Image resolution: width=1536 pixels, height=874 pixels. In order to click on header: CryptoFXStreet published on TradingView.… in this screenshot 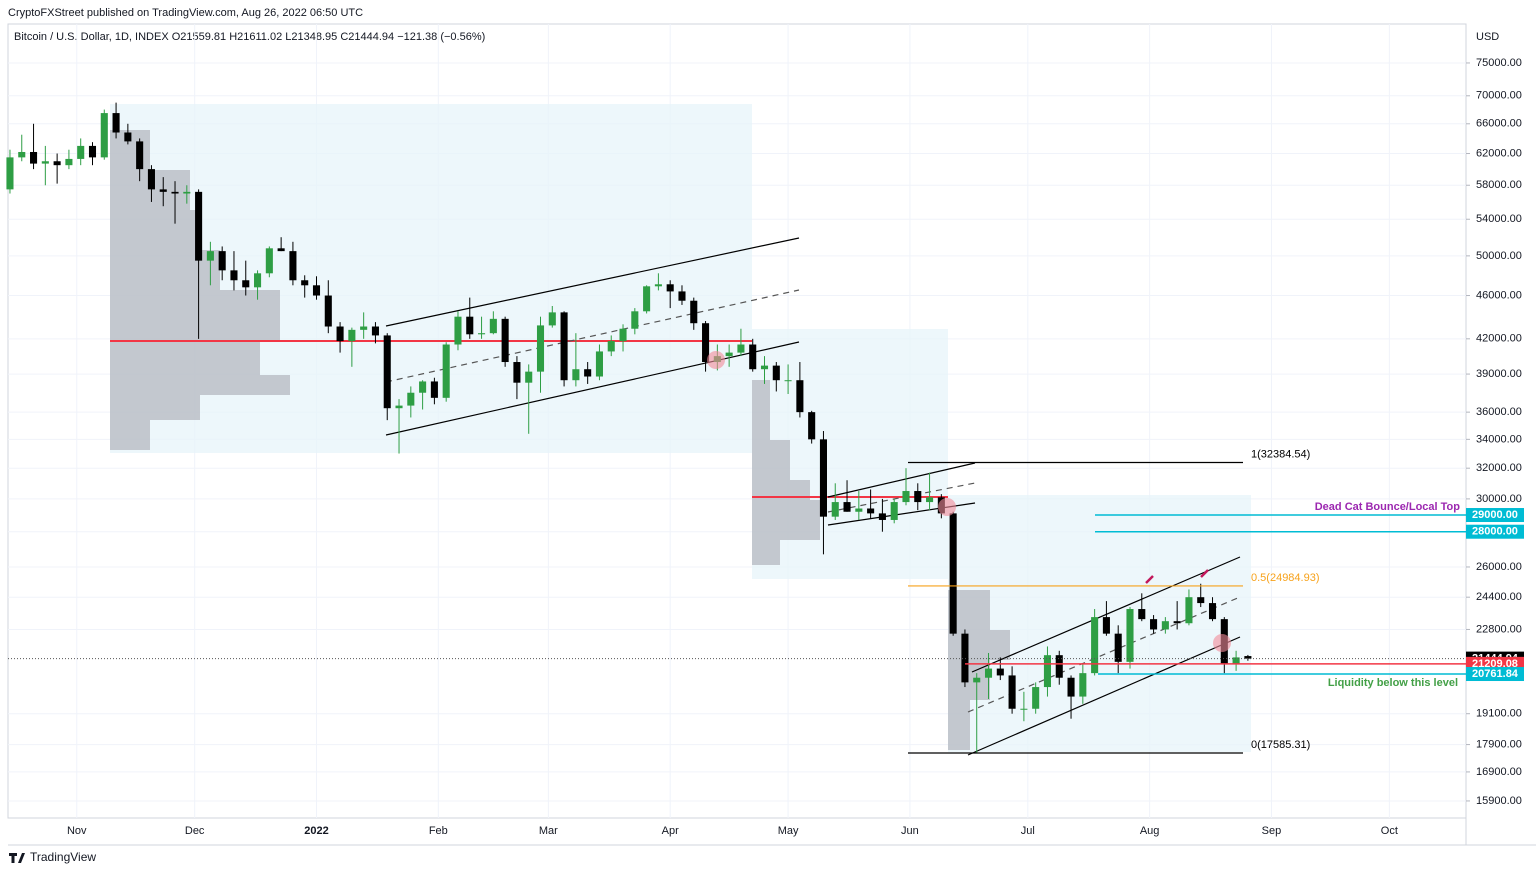, I will do `click(185, 13)`.